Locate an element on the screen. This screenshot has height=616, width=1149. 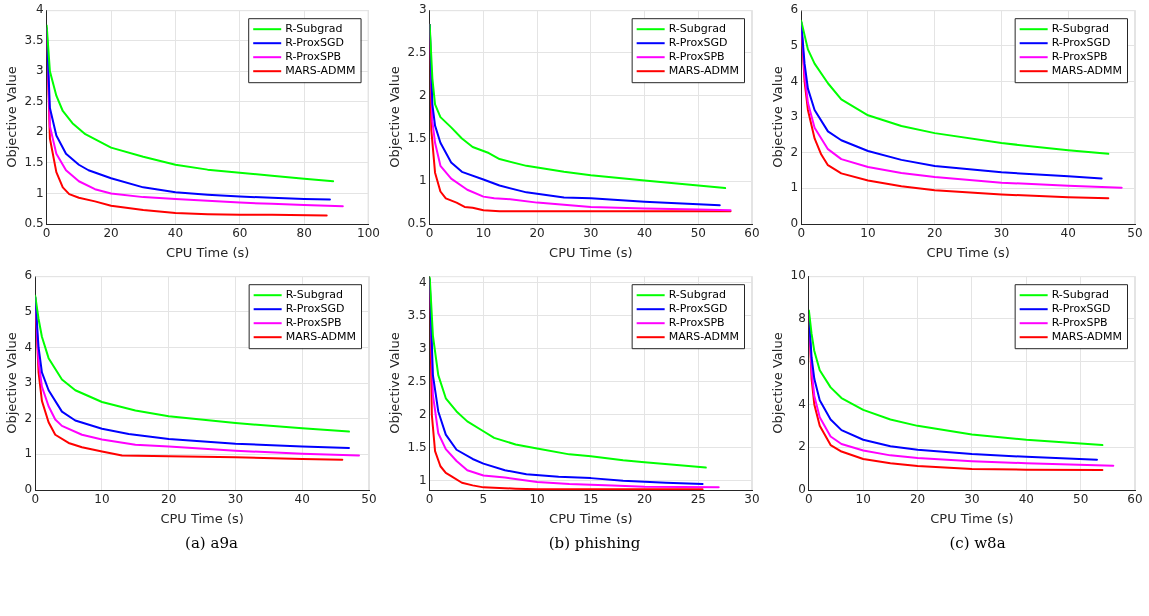
y-tick-label: 8 is located at coordinates (802, 318).